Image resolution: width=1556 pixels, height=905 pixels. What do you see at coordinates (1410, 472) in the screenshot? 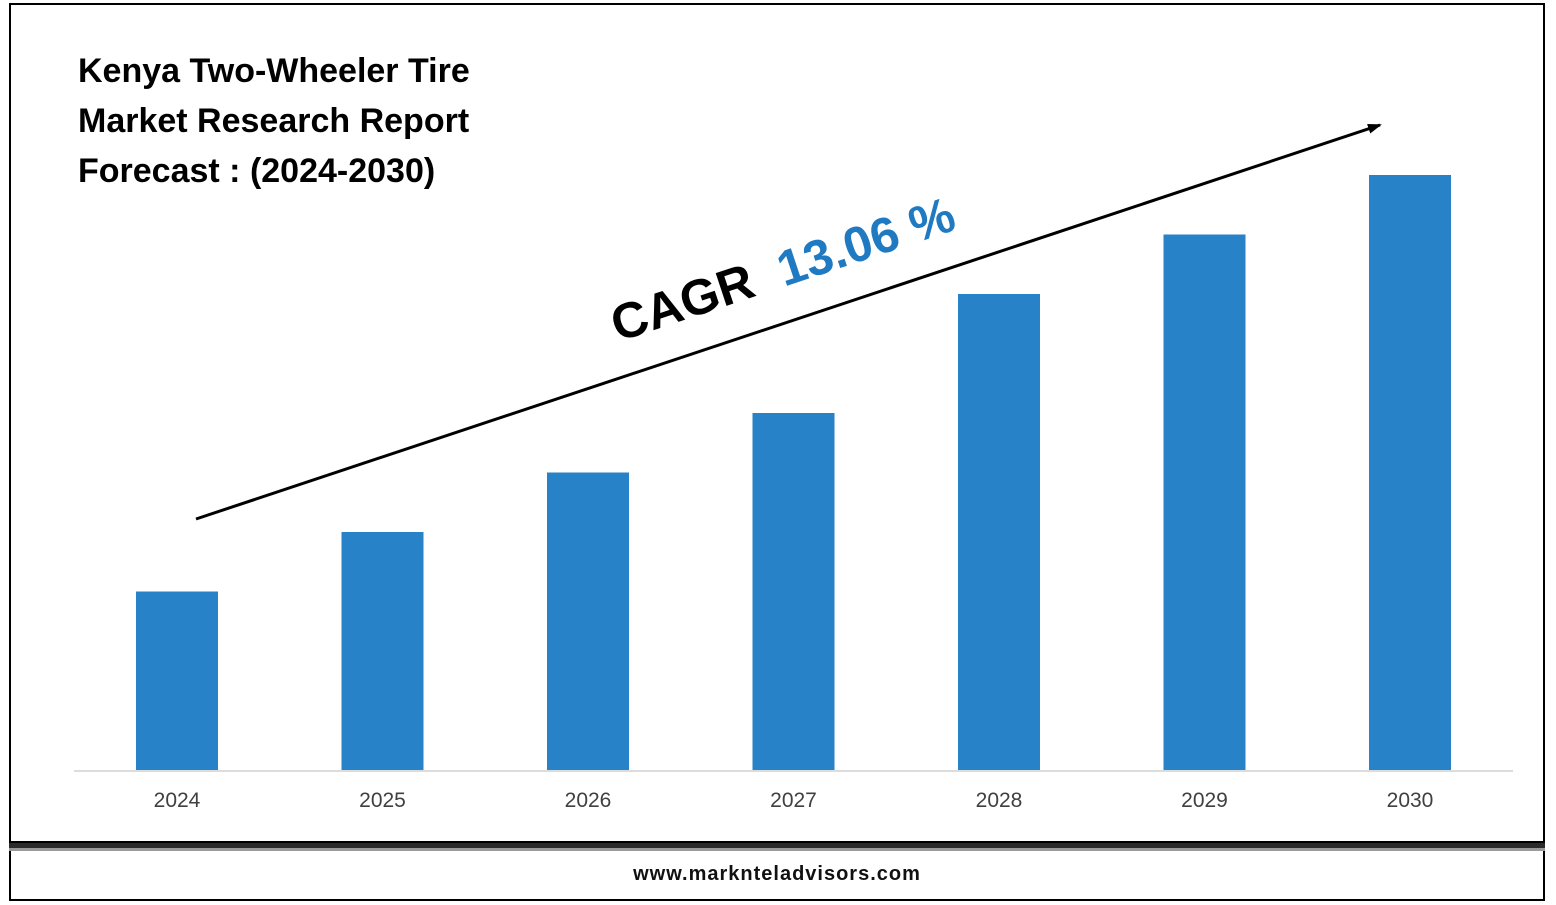
I see `bar-2030` at bounding box center [1410, 472].